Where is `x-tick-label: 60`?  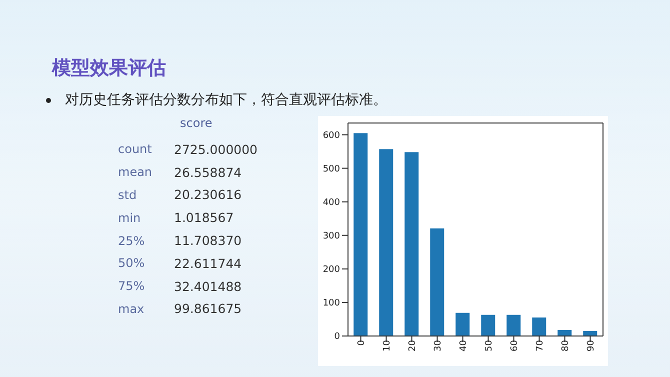
x-tick-label: 60 is located at coordinates (515, 346).